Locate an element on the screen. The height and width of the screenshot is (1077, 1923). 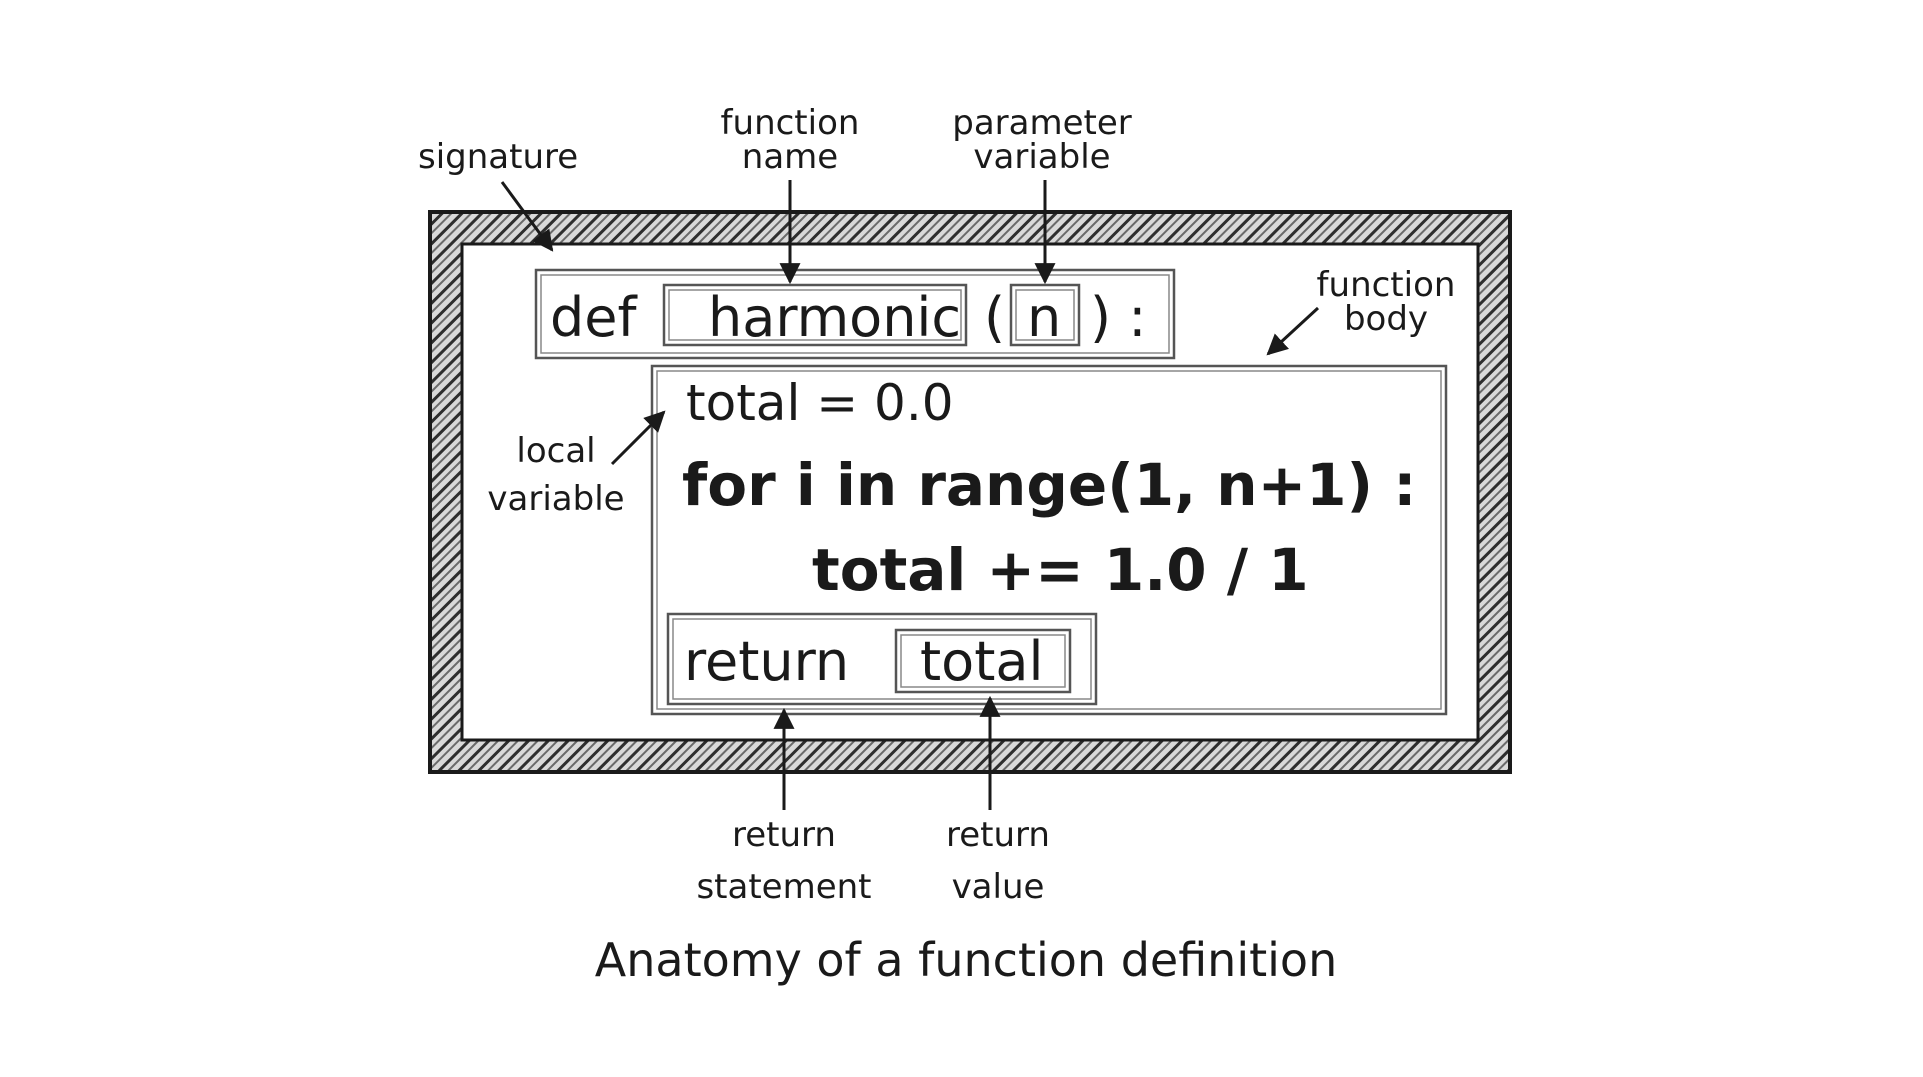
signature-box is located at coordinates (855, 314).